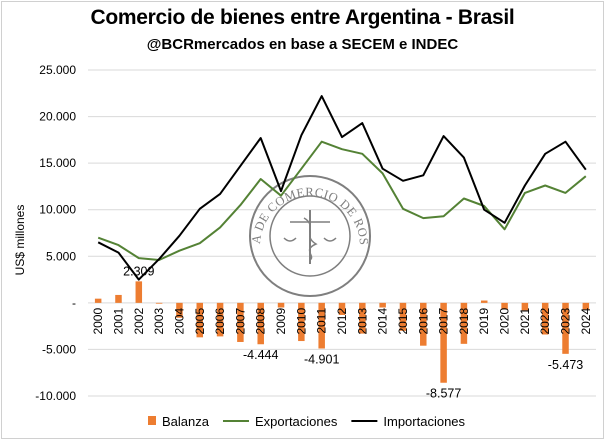 The width and height of the screenshot is (605, 440). What do you see at coordinates (61, 256) in the screenshot?
I see `y-tick-label: 5.000` at bounding box center [61, 256].